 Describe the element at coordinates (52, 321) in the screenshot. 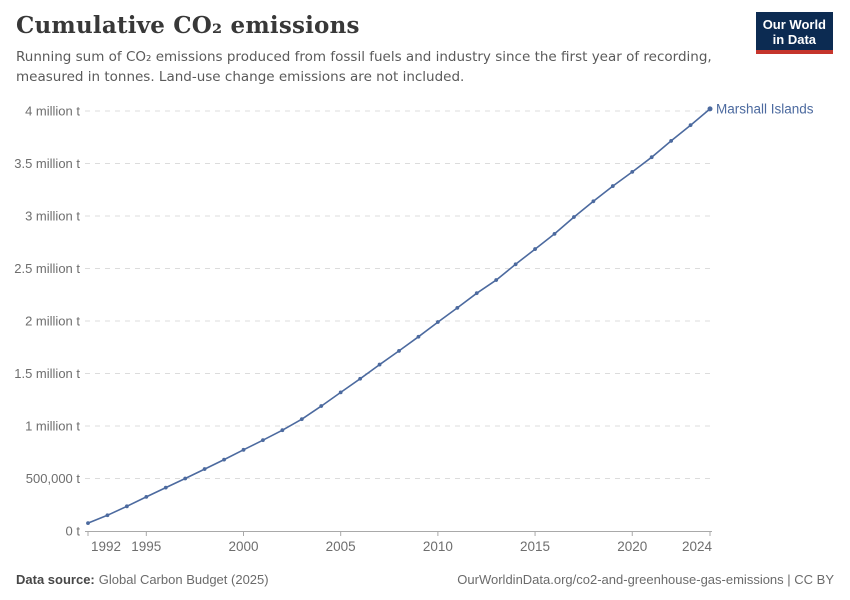

I see `y-axis-tick-label: 2 million t` at that location.